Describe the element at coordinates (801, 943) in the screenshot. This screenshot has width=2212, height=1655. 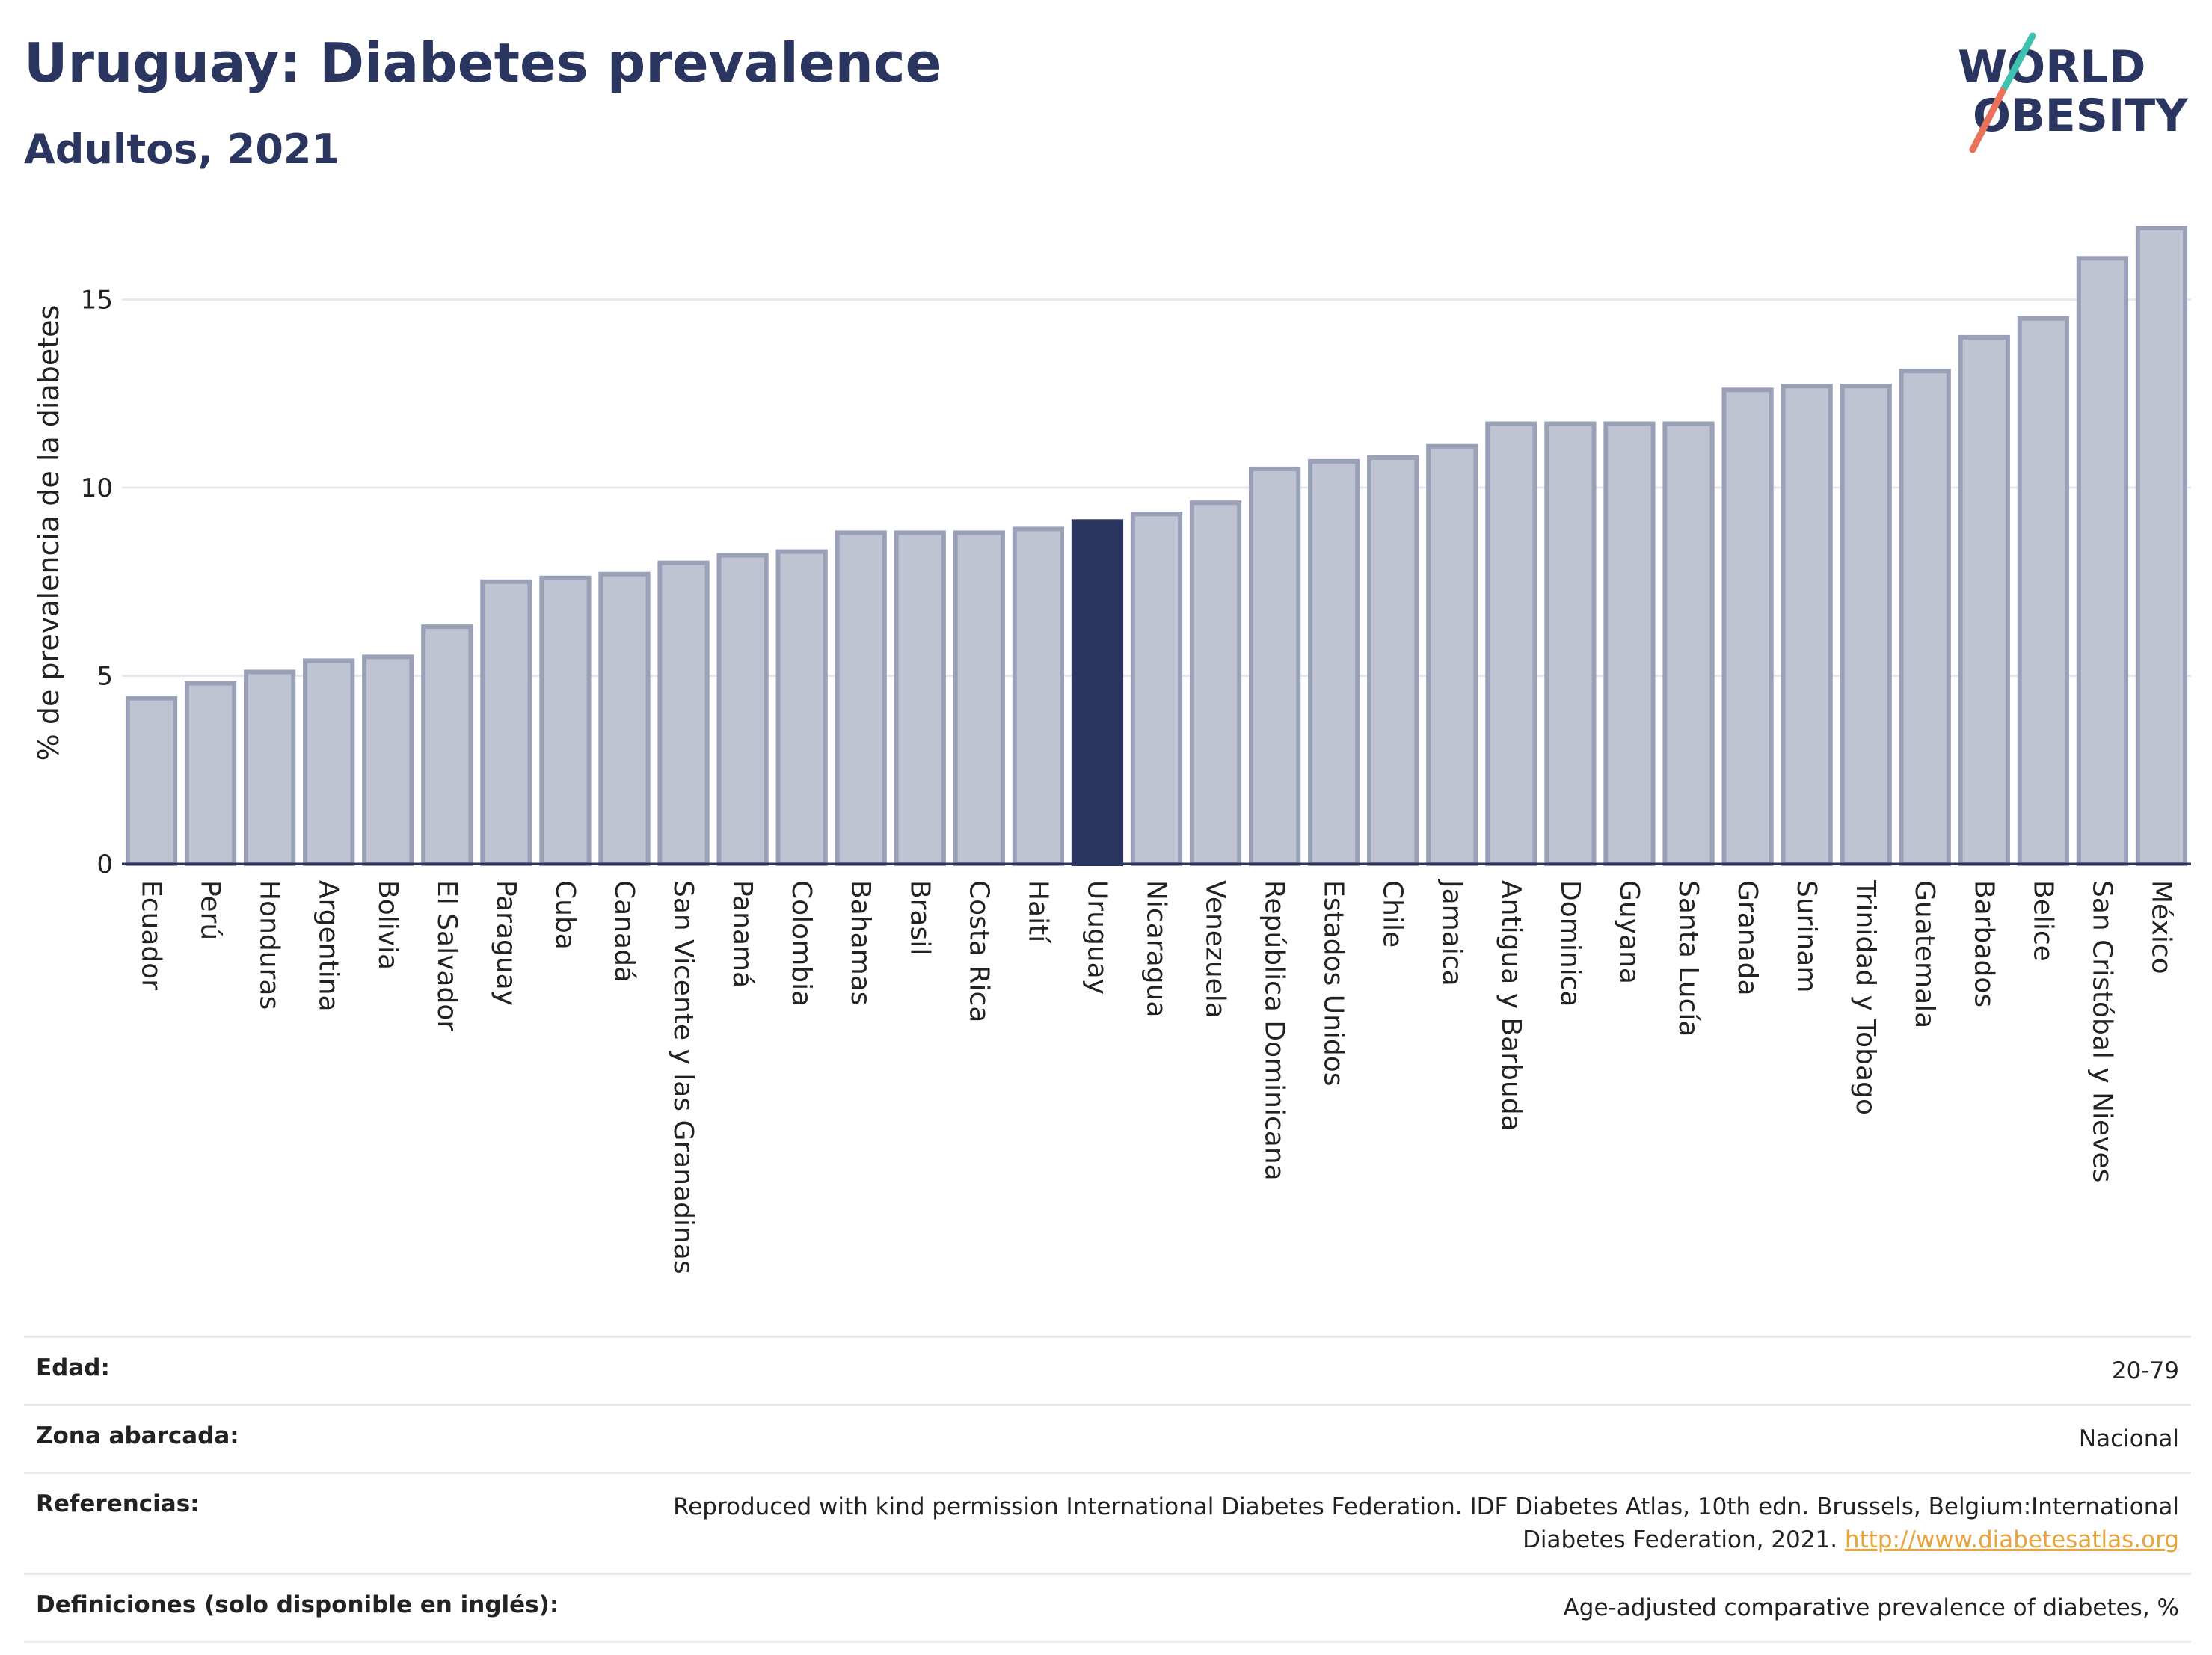
I see `x-tick-label: Colombia` at that location.